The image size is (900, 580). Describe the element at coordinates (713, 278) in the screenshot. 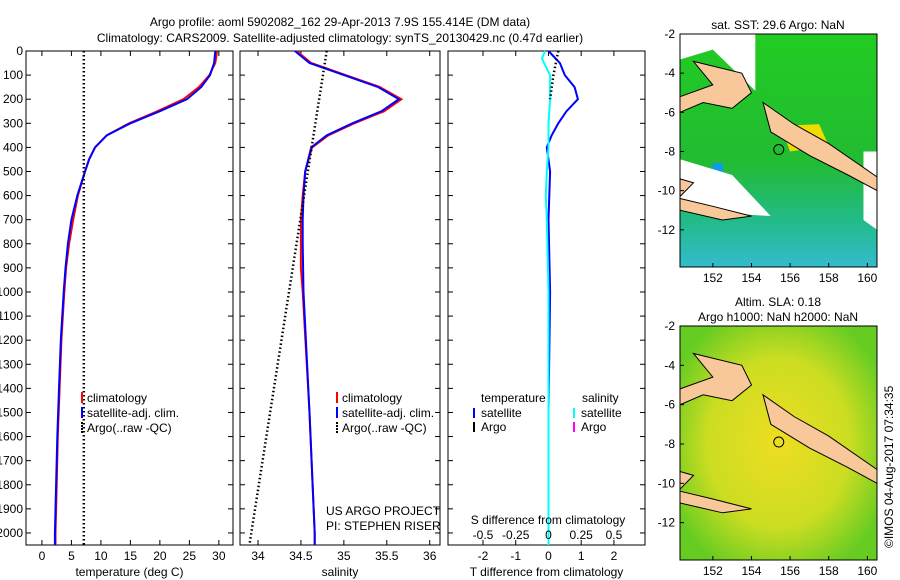

I see `lon-tick-label: 152` at that location.